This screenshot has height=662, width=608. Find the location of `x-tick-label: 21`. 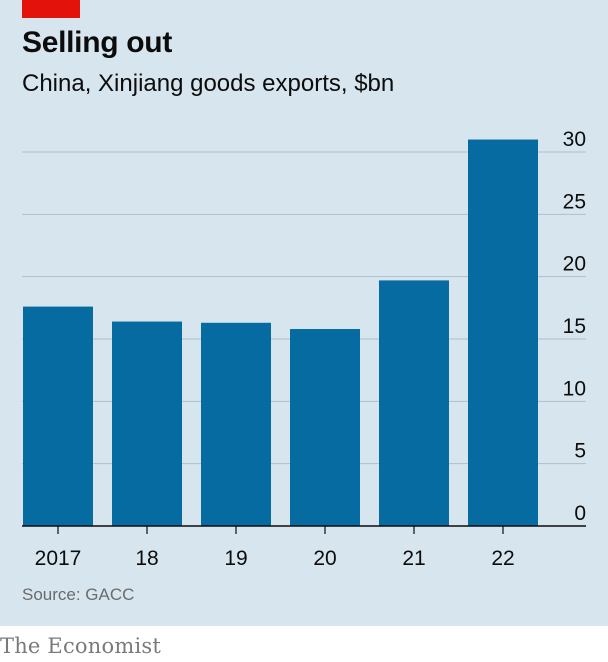

x-tick-label: 21 is located at coordinates (413, 558).